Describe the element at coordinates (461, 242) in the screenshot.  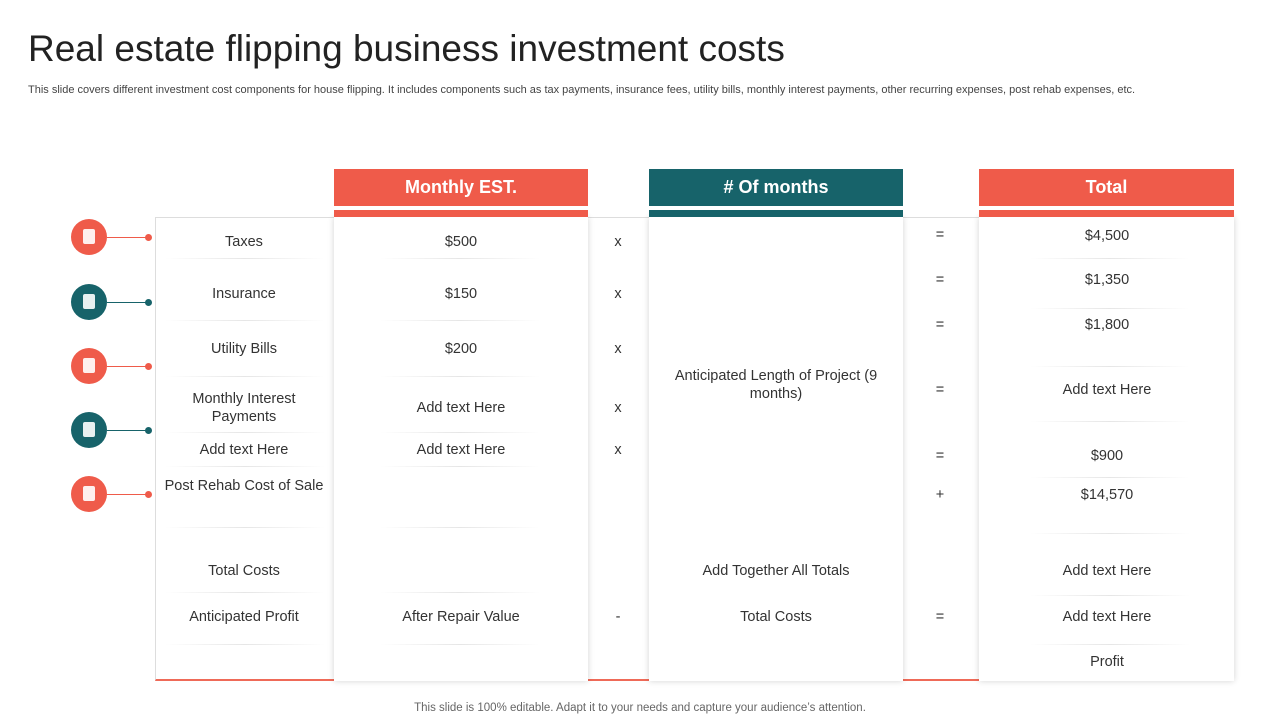
I see `cell-monthly: $500` at that location.